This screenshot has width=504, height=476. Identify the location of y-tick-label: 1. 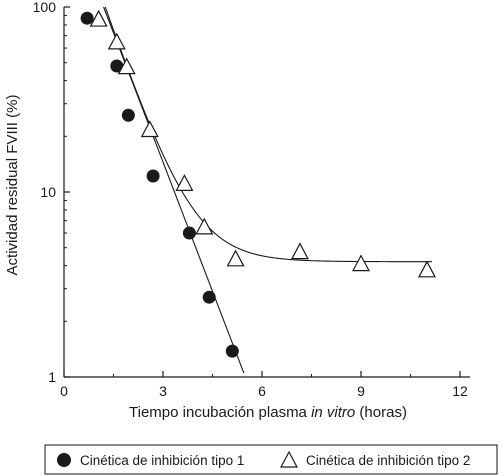
(52, 377).